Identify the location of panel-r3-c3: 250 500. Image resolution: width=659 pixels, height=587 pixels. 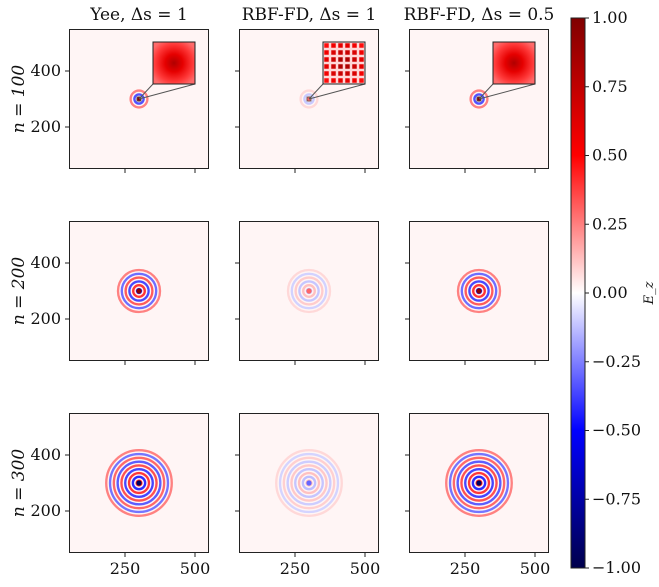
(477, 495).